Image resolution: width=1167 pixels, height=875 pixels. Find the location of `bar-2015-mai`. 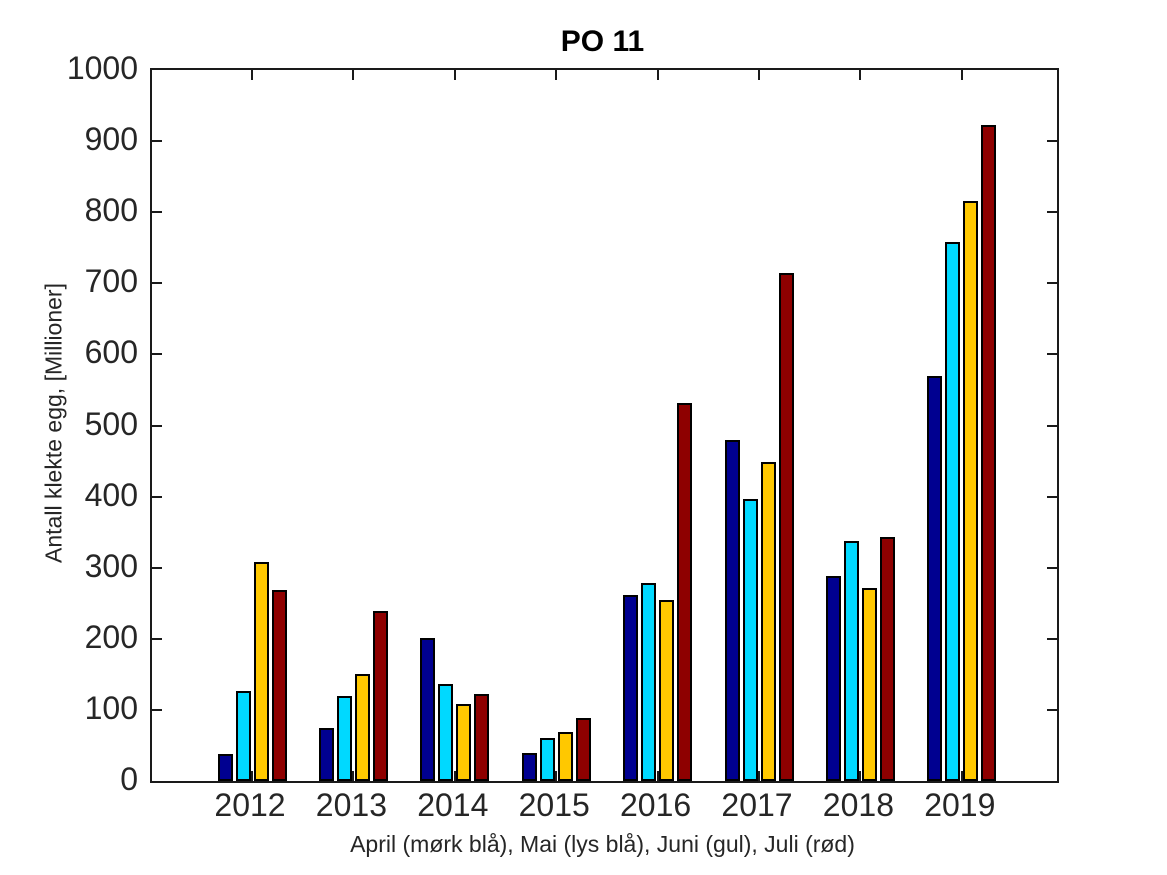

bar-2015-mai is located at coordinates (547, 759).